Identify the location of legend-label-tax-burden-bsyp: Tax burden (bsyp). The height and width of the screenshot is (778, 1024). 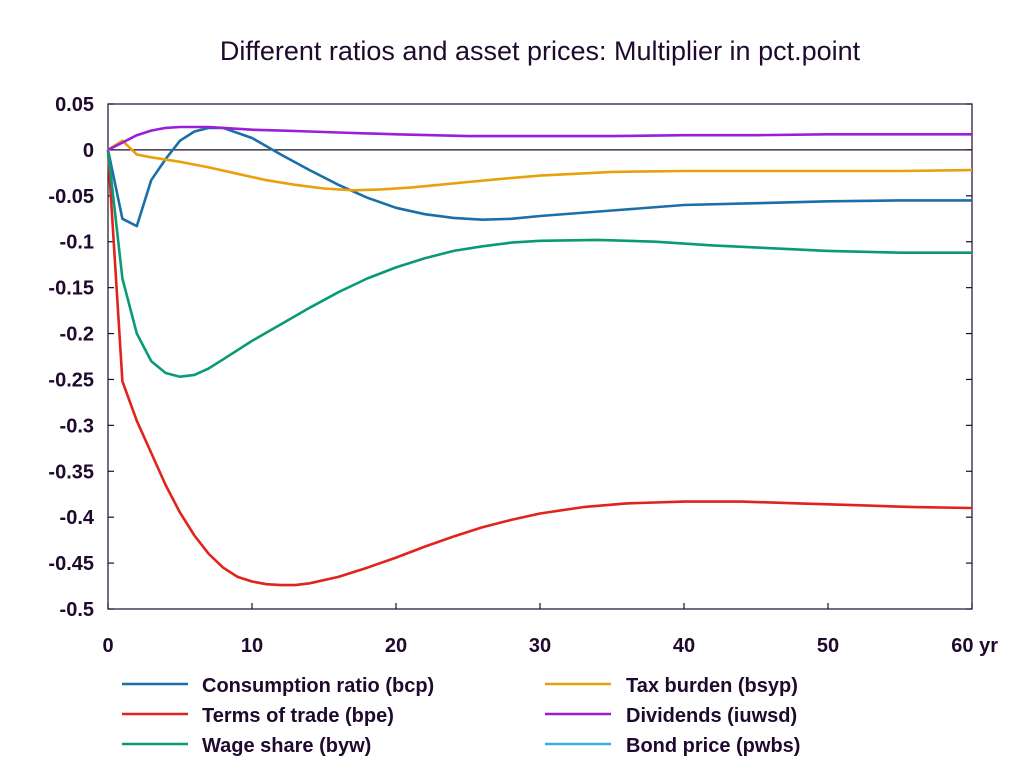
(712, 686).